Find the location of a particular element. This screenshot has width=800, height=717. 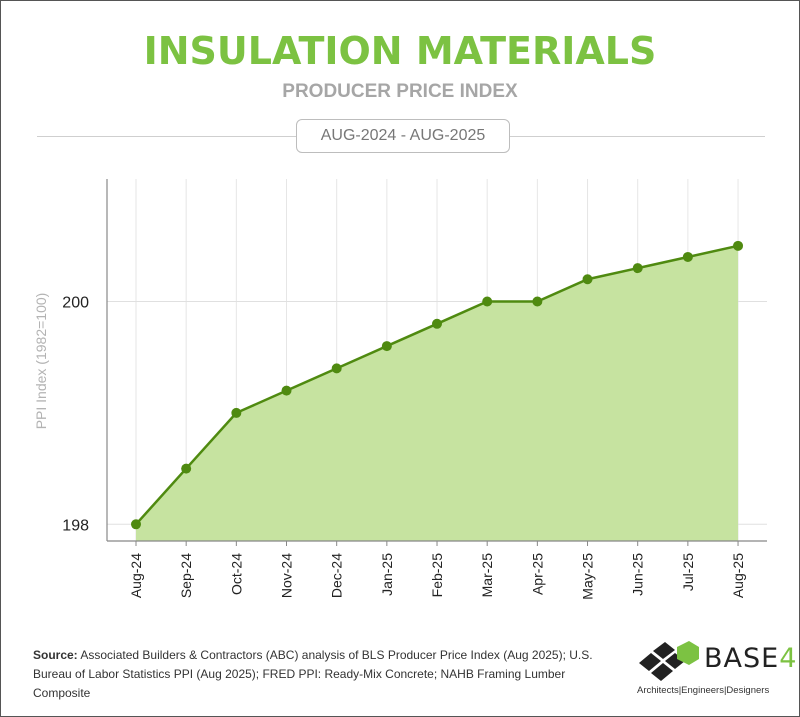

y-tick-label: 198 is located at coordinates (75, 525).